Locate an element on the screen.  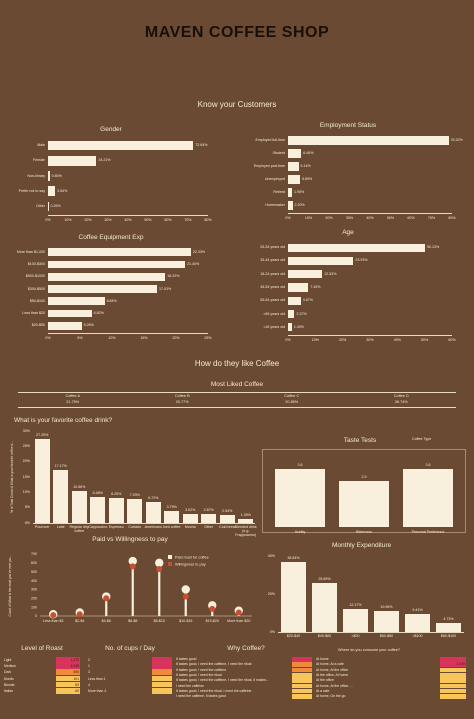
age-category-label: >65 years old is located at coordinates (274, 313).